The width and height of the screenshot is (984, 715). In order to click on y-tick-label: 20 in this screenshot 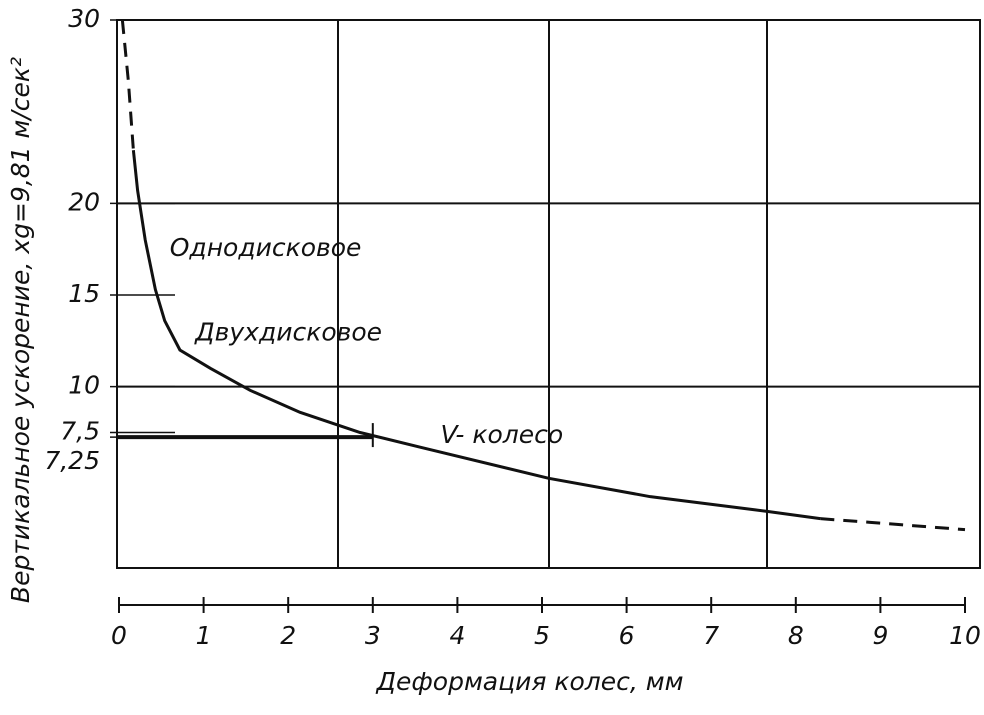, I will do `click(84, 201)`.